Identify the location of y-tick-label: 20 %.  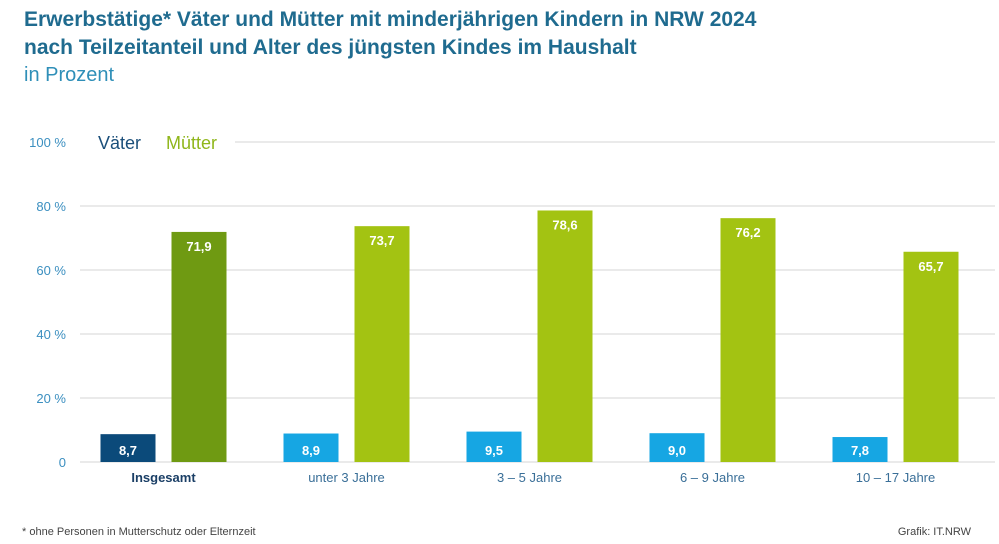
(51, 398).